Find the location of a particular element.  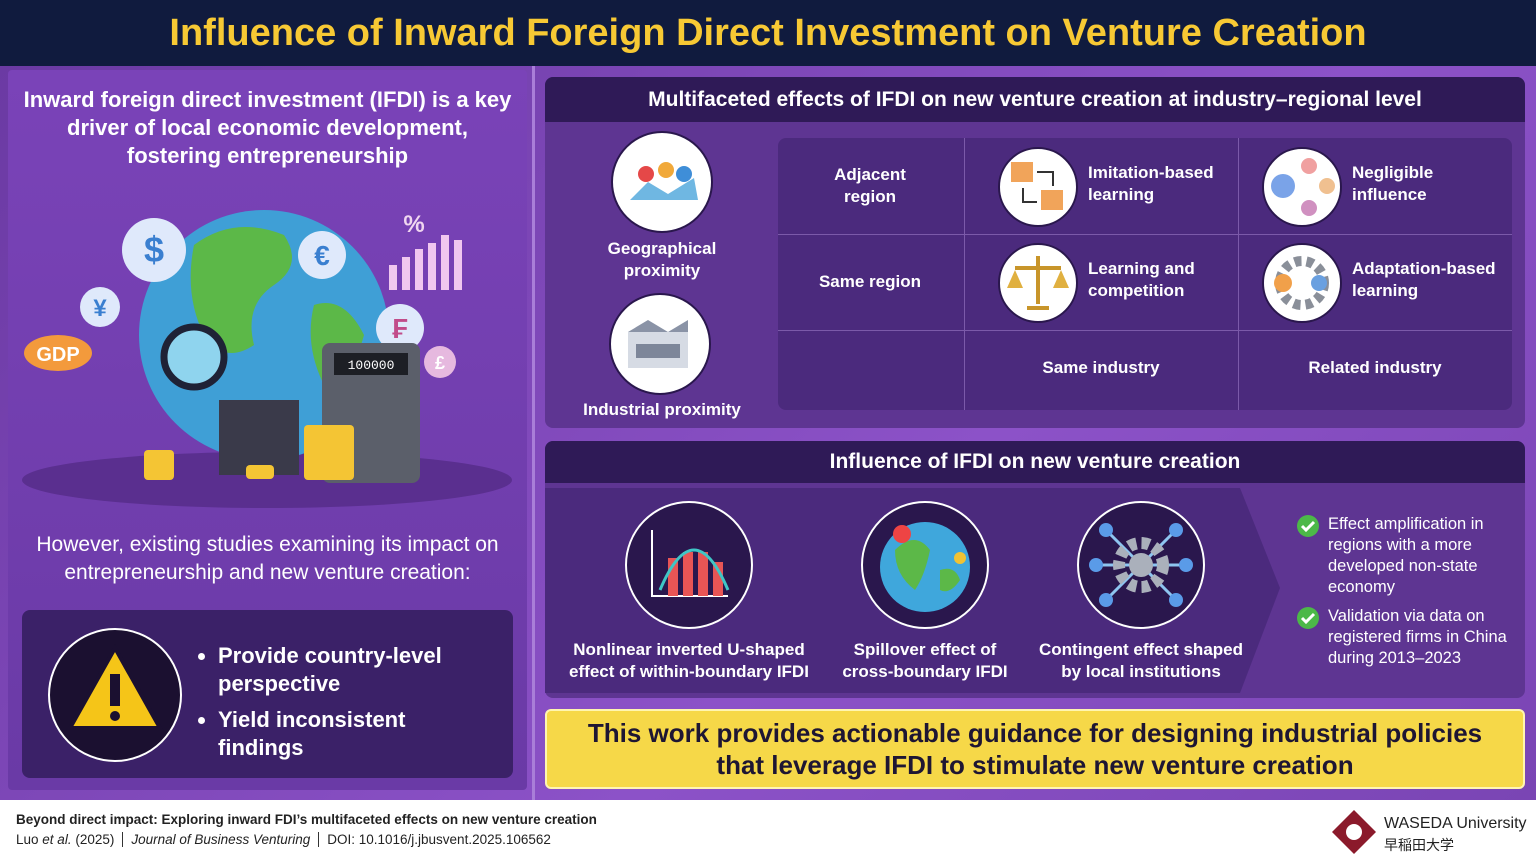

gdp-badge is located at coordinates (58, 353).